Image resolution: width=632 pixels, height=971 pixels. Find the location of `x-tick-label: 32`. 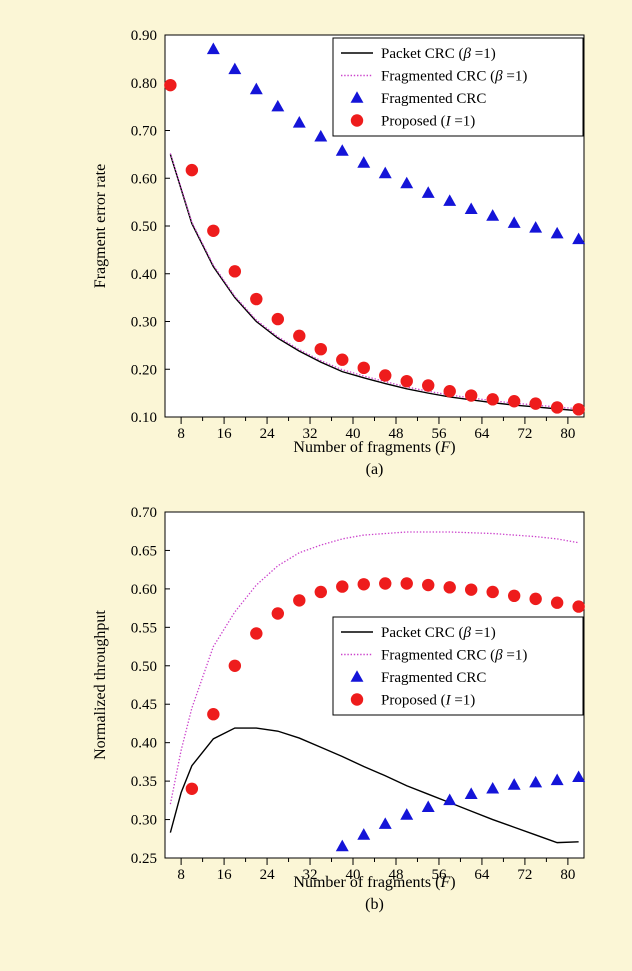

x-tick-label: 32 is located at coordinates (310, 434).